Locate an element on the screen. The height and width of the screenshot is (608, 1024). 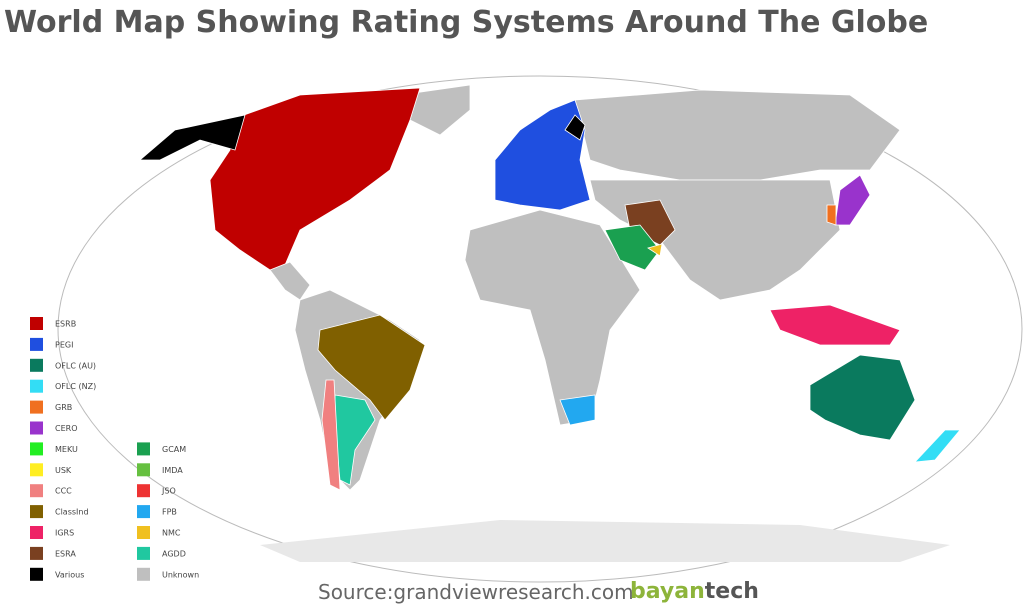
legend-label: GRB is located at coordinates (63, 407).